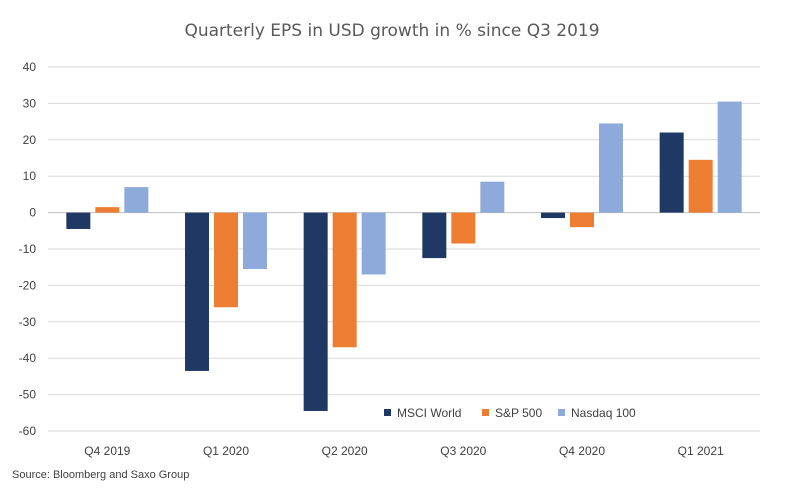 This screenshot has height=490, width=792. I want to click on legend-label: S&P 500, so click(518, 413).